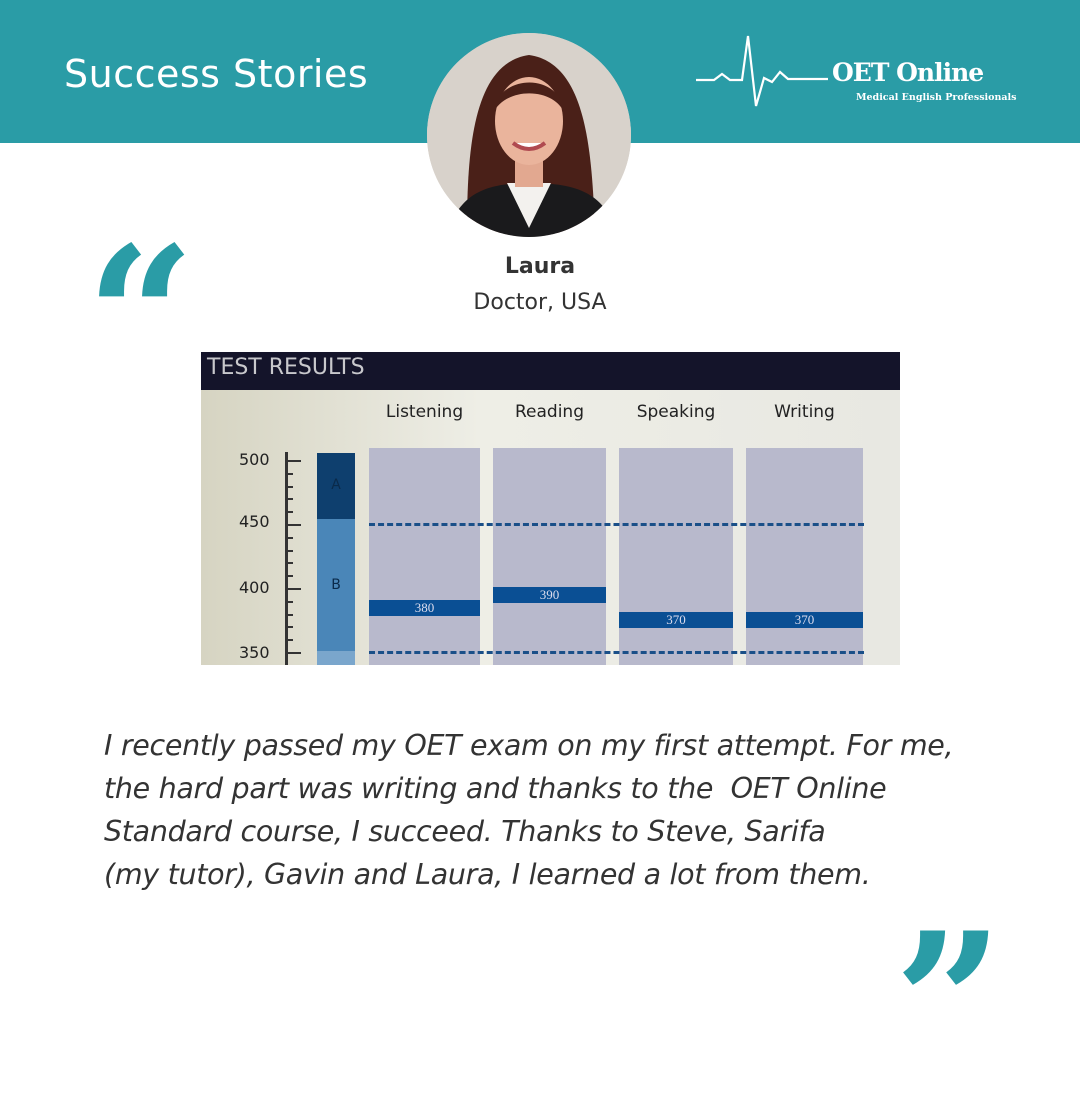  What do you see at coordinates (529, 135) in the screenshot?
I see `avatar` at bounding box center [529, 135].